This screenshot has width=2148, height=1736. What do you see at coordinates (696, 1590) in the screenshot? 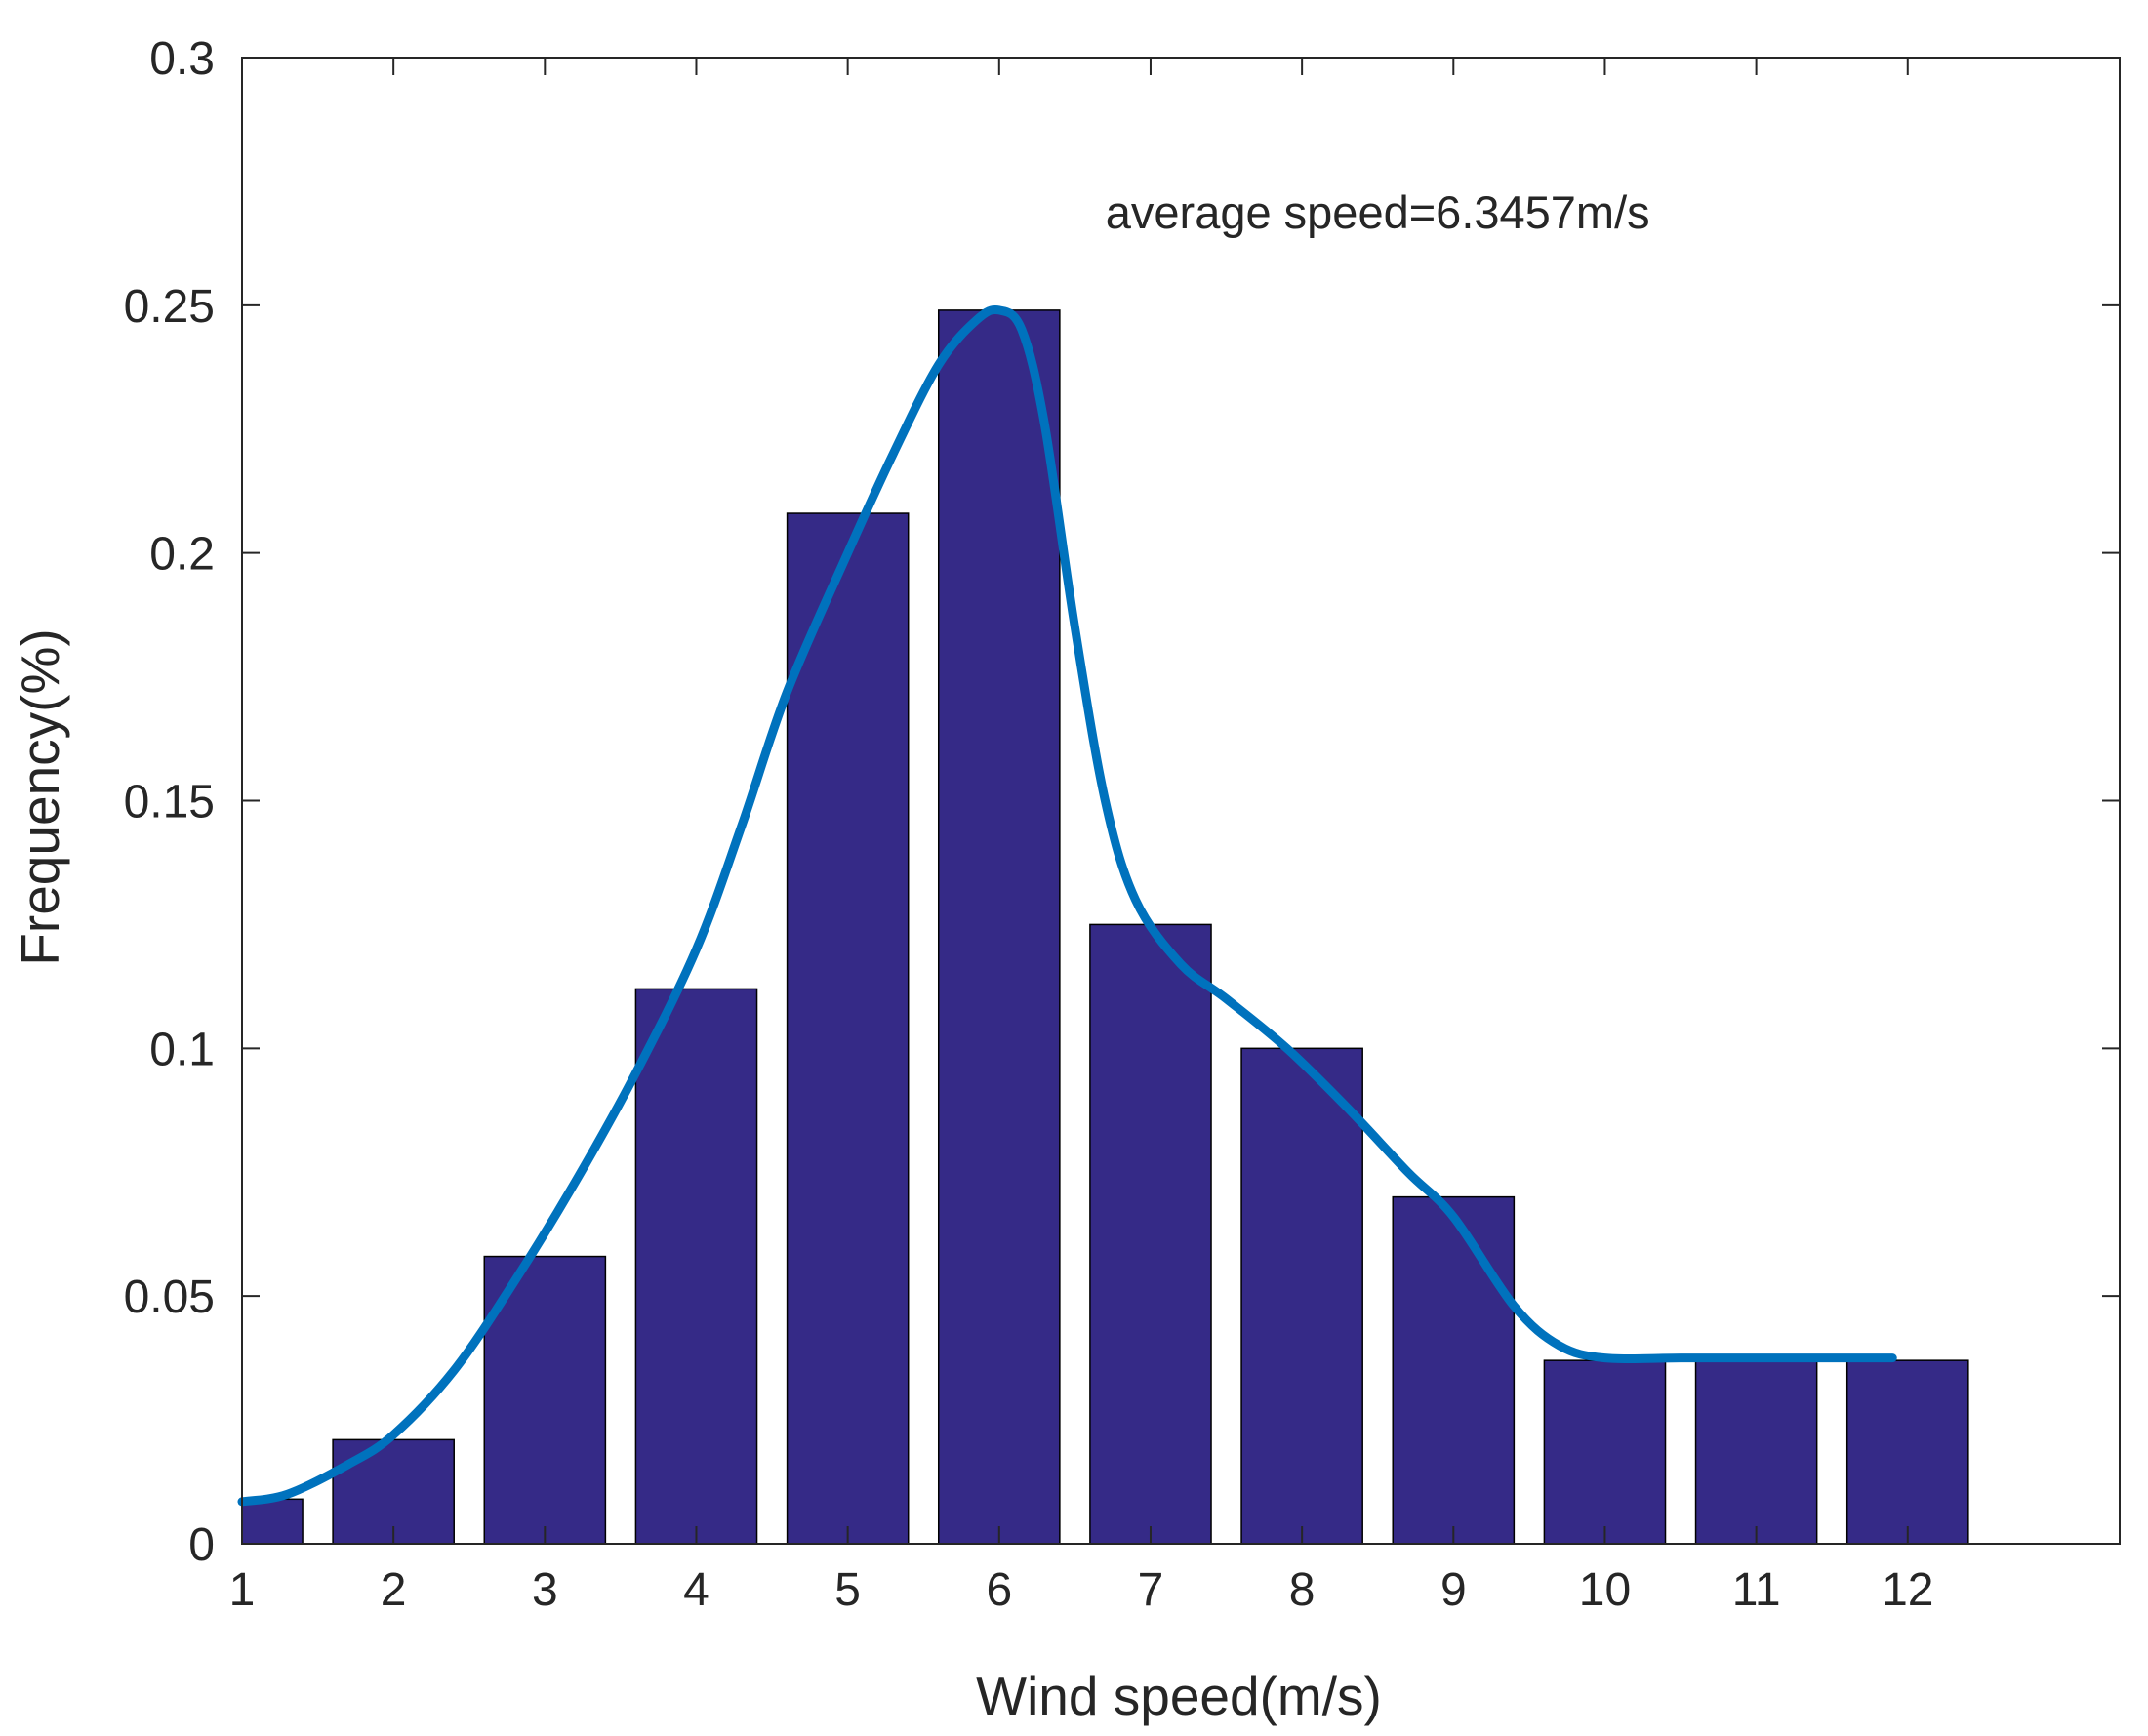
I see `x-tick-label: 4` at bounding box center [696, 1590].